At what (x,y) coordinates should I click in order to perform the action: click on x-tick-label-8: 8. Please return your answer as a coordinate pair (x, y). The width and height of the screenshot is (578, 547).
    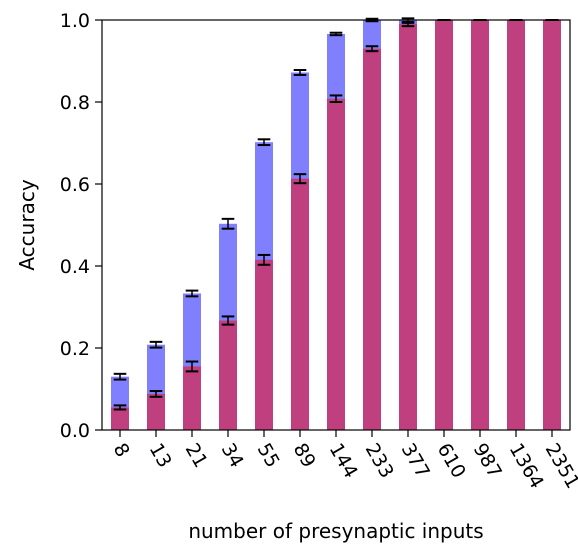
    Looking at the image, I should click on (121, 450).